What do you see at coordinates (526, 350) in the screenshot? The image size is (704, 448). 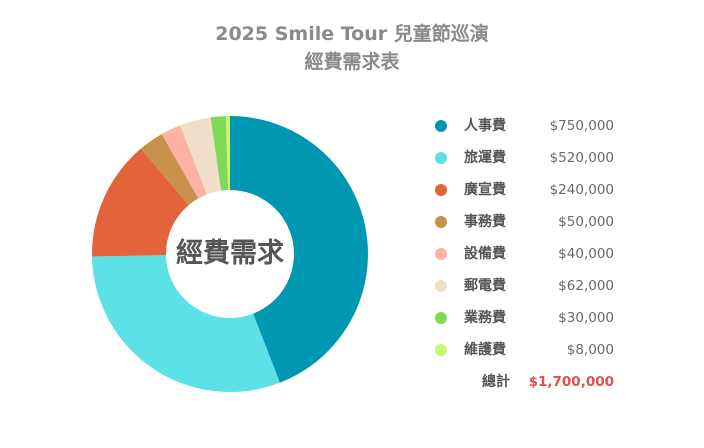 I see `legend-item: 維護費 $8,000` at bounding box center [526, 350].